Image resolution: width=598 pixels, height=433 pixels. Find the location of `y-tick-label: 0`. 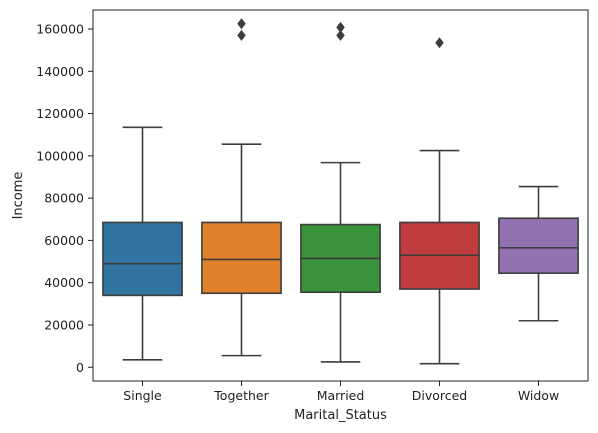

y-tick-label: 0 is located at coordinates (80, 367).